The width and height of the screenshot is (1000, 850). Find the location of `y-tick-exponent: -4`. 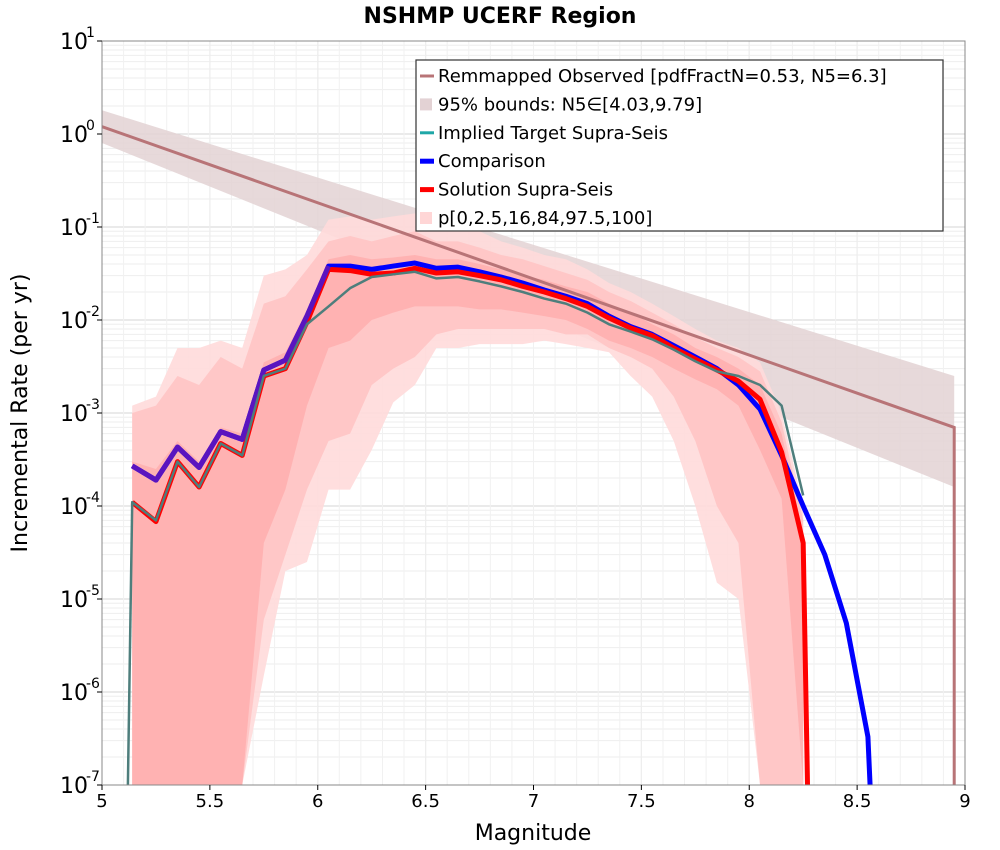

y-tick-exponent: -4 is located at coordinates (93, 498).